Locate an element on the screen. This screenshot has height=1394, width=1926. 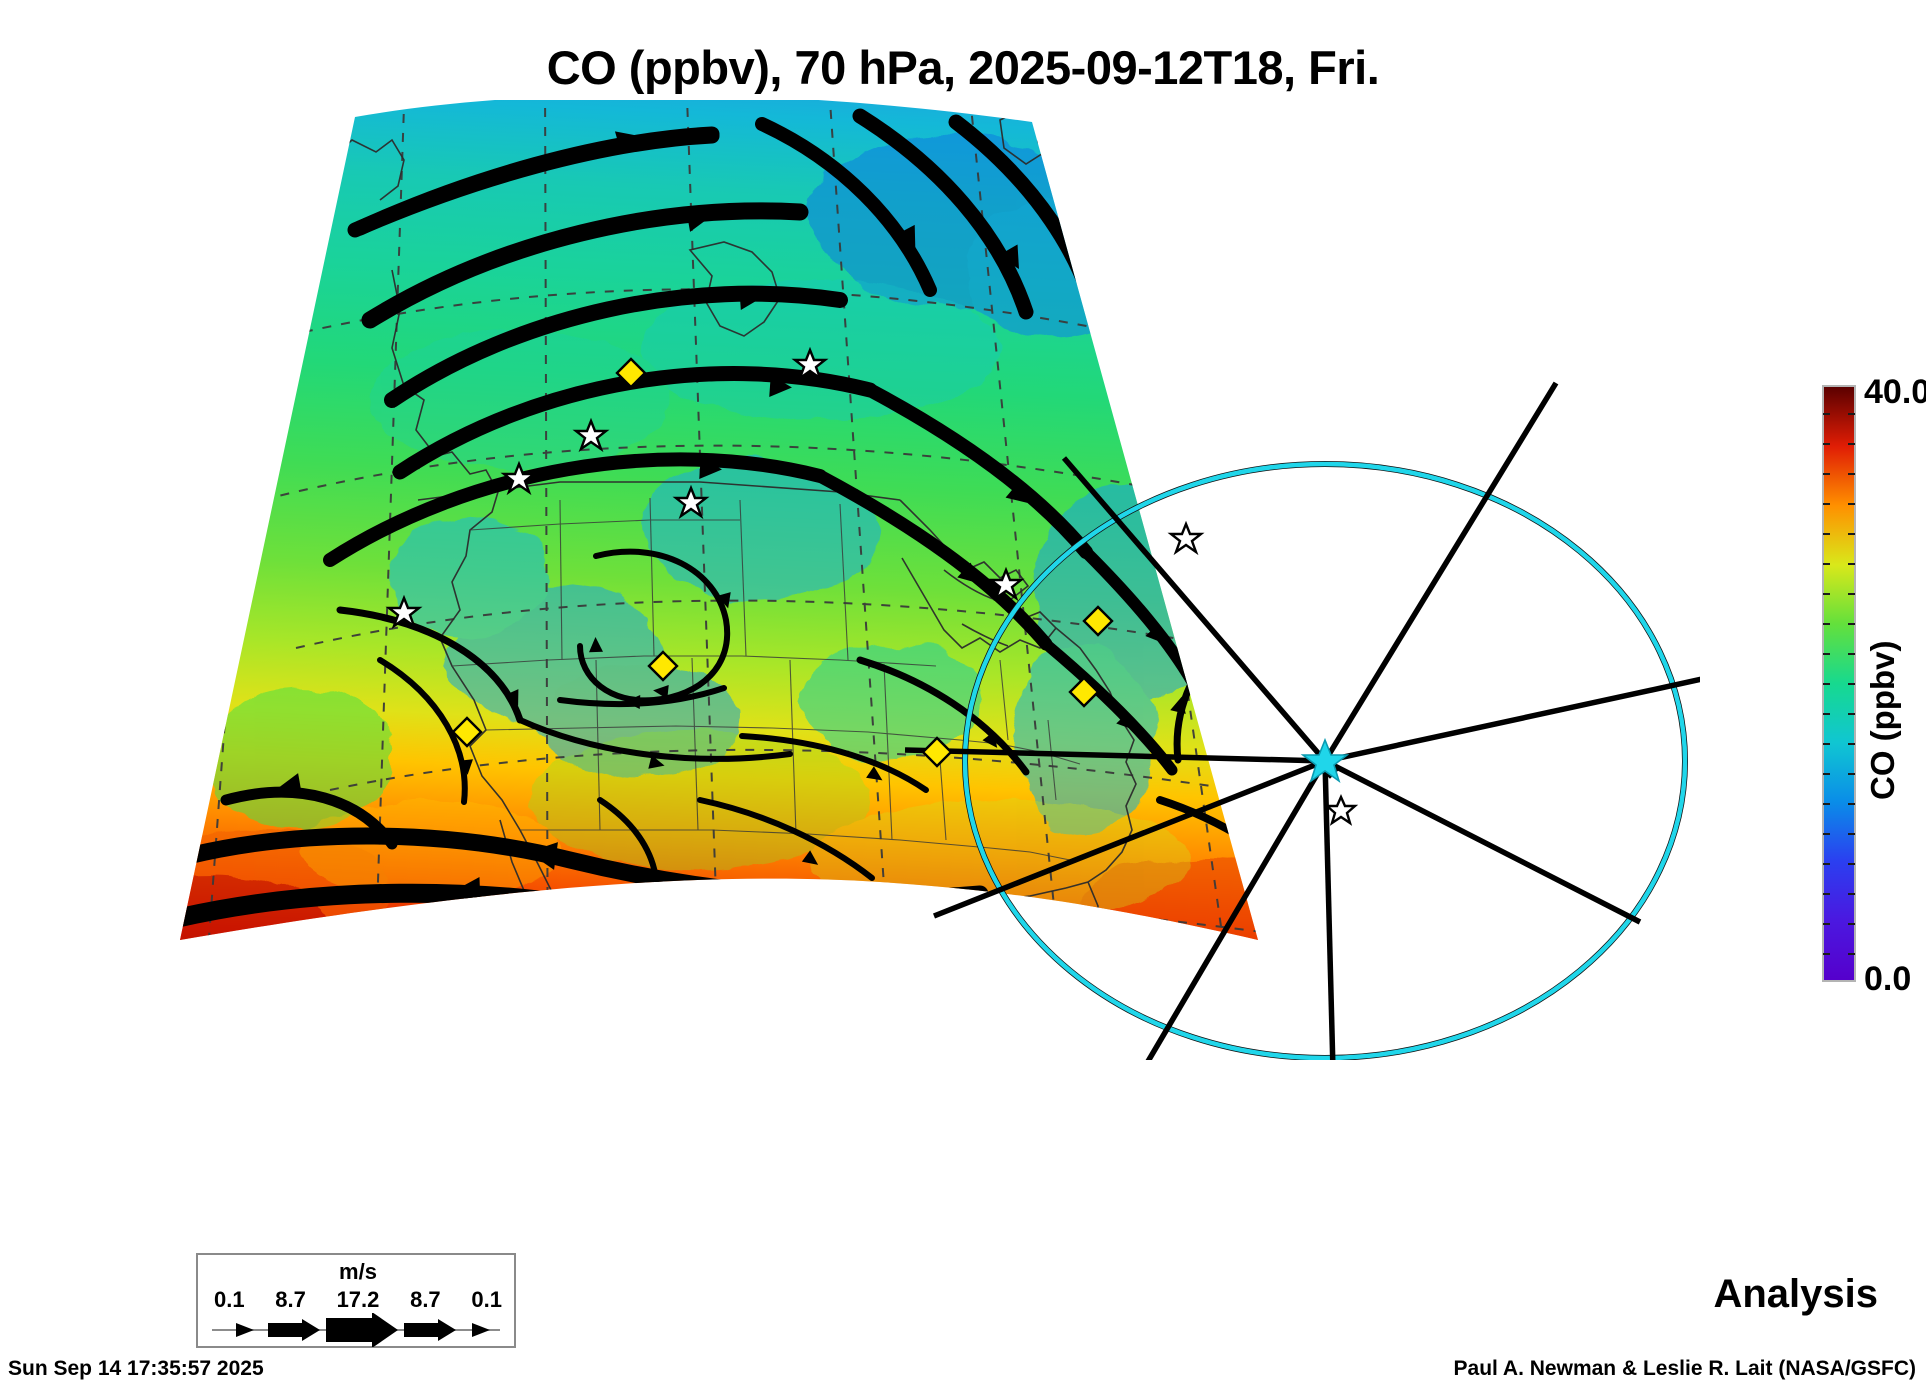
colorbar-axis-label: CO (ppbv) is located at coordinates (1882, 720).